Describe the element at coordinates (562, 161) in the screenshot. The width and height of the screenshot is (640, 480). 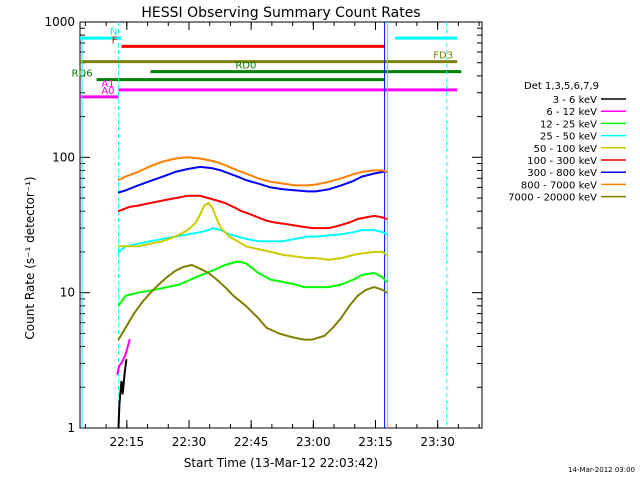
I see `legend-label: 100 - 300 keV` at that location.